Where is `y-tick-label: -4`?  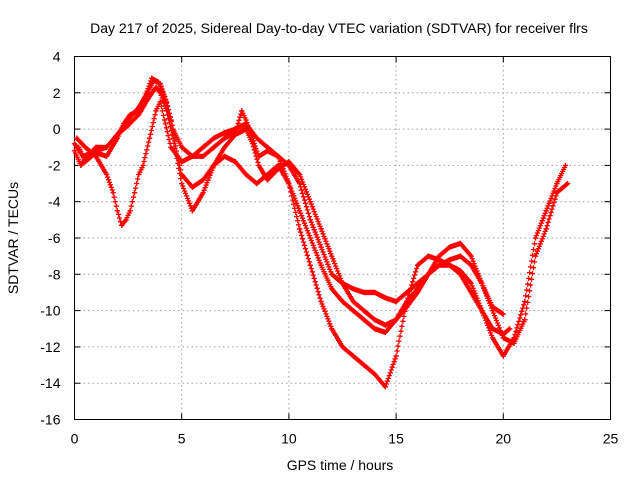 y-tick-label: -4 is located at coordinates (54, 202).